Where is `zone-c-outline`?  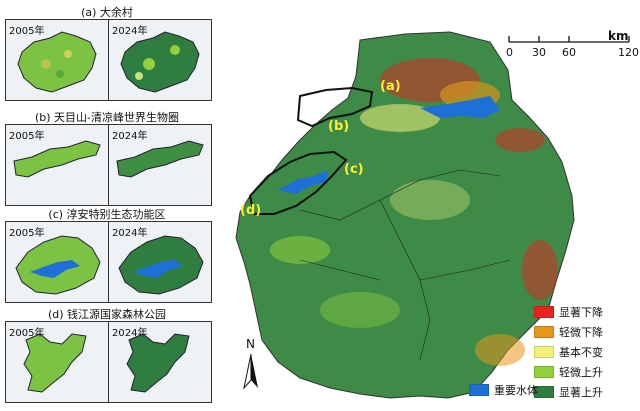
zone-c-outline is located at coordinates (298, 182).